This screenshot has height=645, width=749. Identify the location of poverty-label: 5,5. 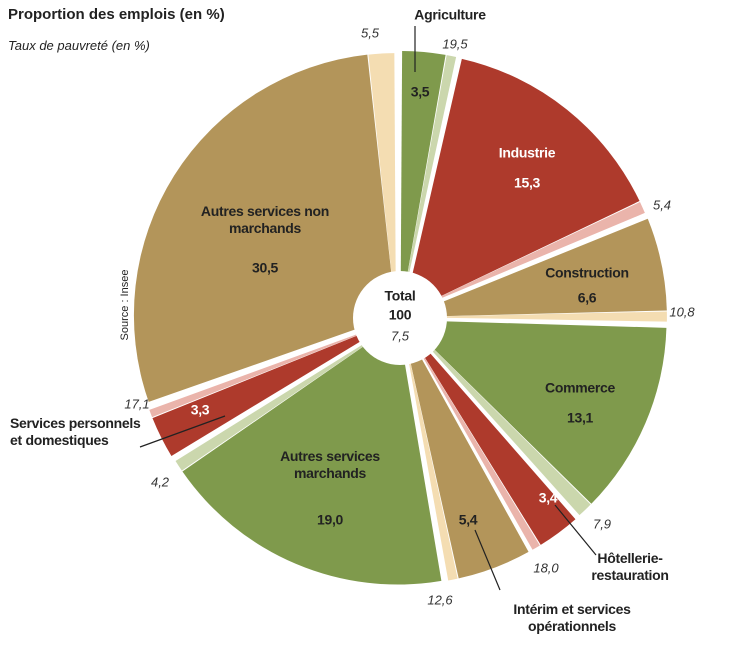
(370, 33).